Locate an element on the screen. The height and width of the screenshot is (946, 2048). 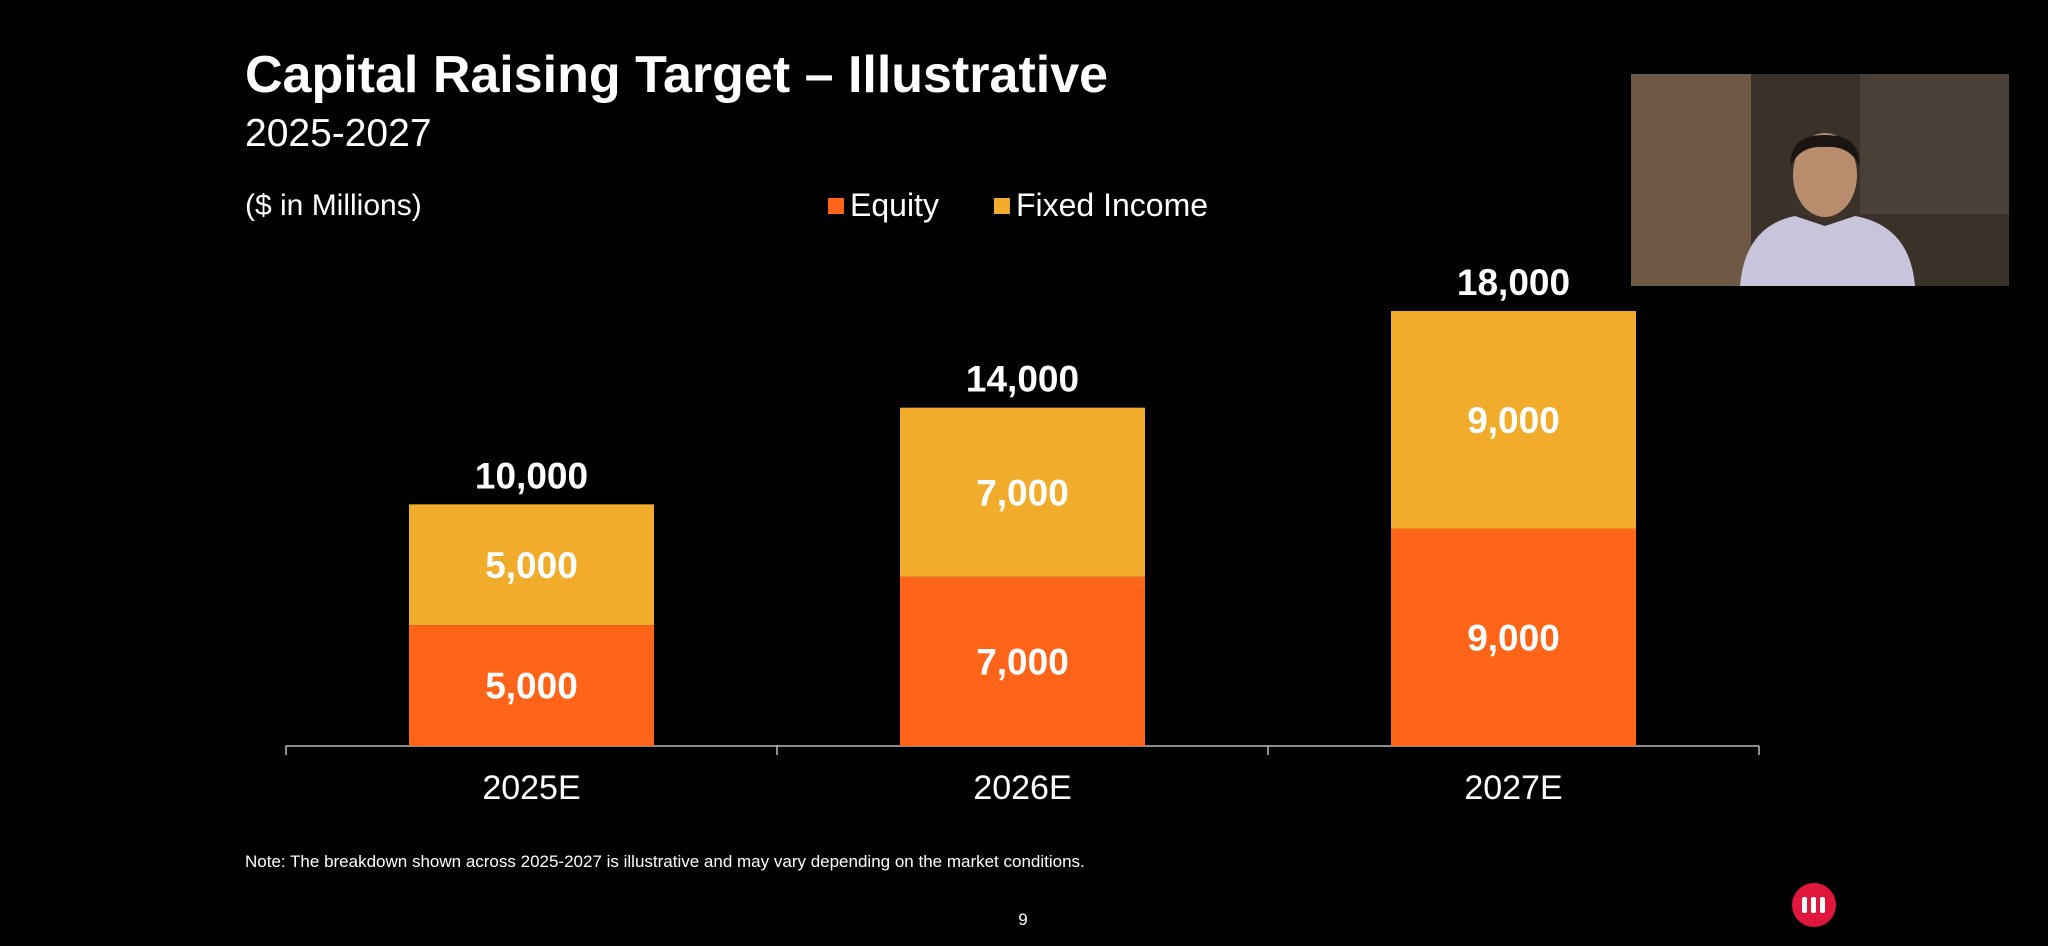
page-number: 9 is located at coordinates (1022, 919).